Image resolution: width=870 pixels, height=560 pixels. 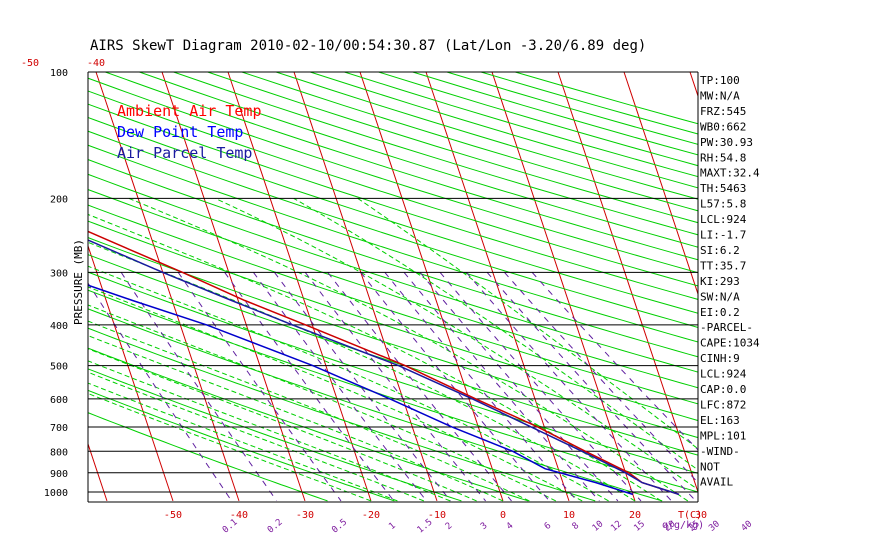 I want to click on mixing-ratio-tick-label: 30, so click(x=714, y=526).